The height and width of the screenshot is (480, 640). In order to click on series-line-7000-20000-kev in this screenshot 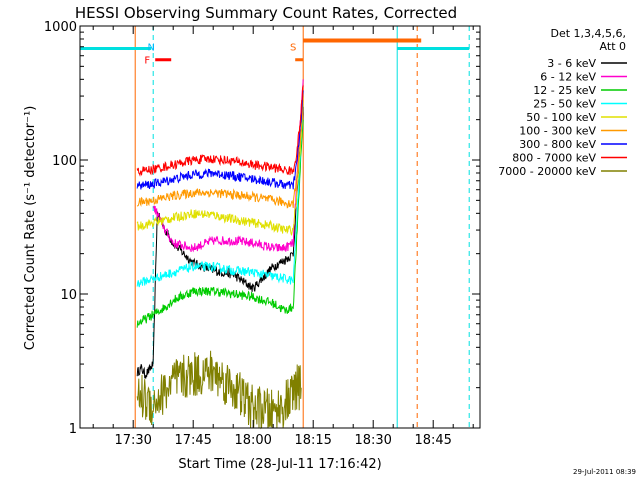, I will do `click(219, 390)`.